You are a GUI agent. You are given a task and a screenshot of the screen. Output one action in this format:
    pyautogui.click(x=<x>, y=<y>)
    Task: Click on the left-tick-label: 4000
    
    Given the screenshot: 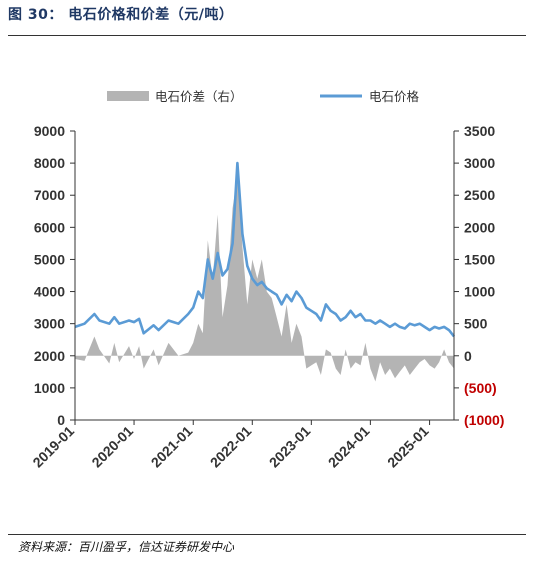 What is the action you would take?
    pyautogui.click(x=49, y=292)
    